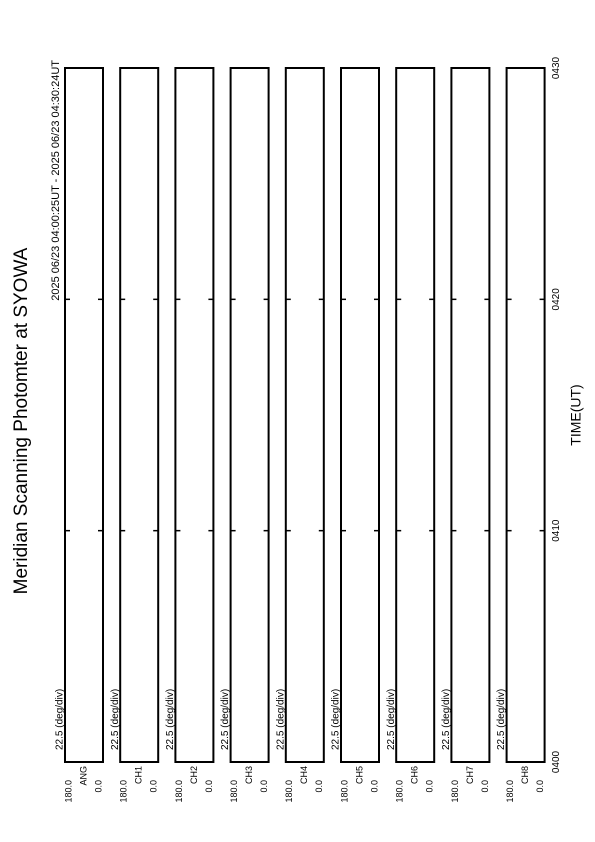 Image resolution: width=595 pixels, height=842 pixels. What do you see at coordinates (304, 775) in the screenshot?
I see `panel-label: CH4` at bounding box center [304, 775].